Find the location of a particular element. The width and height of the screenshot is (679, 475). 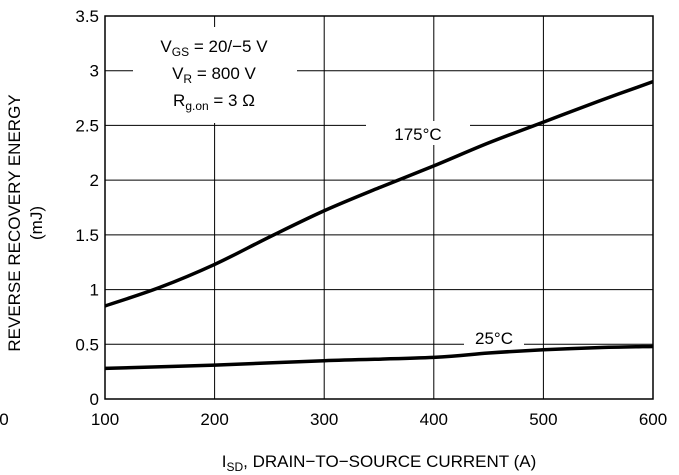

y-tick-label: 1.5 is located at coordinates (87, 235).